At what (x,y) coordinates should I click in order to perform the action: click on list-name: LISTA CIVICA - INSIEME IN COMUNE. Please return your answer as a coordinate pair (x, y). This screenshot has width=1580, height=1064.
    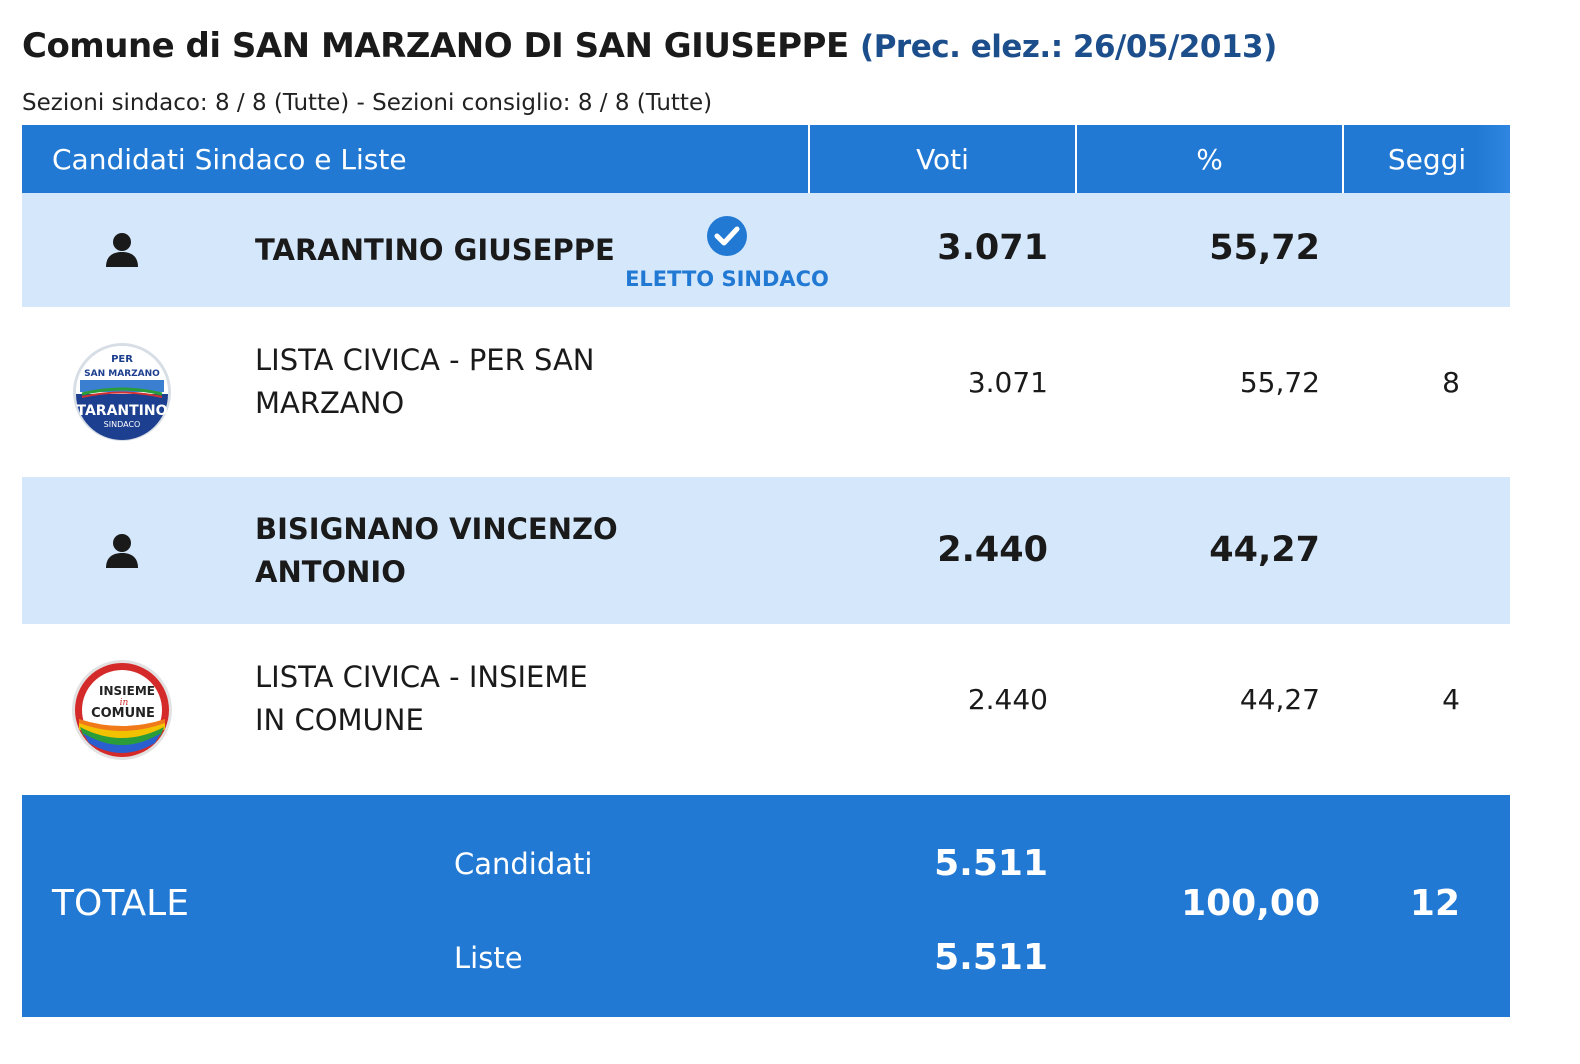
    Looking at the image, I should click on (421, 699).